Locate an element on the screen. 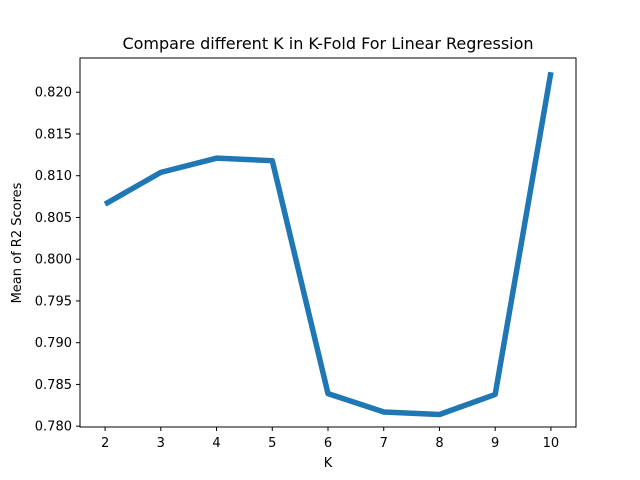 This screenshot has height=480, width=640. y-tick-label: 0.790 is located at coordinates (53, 343).